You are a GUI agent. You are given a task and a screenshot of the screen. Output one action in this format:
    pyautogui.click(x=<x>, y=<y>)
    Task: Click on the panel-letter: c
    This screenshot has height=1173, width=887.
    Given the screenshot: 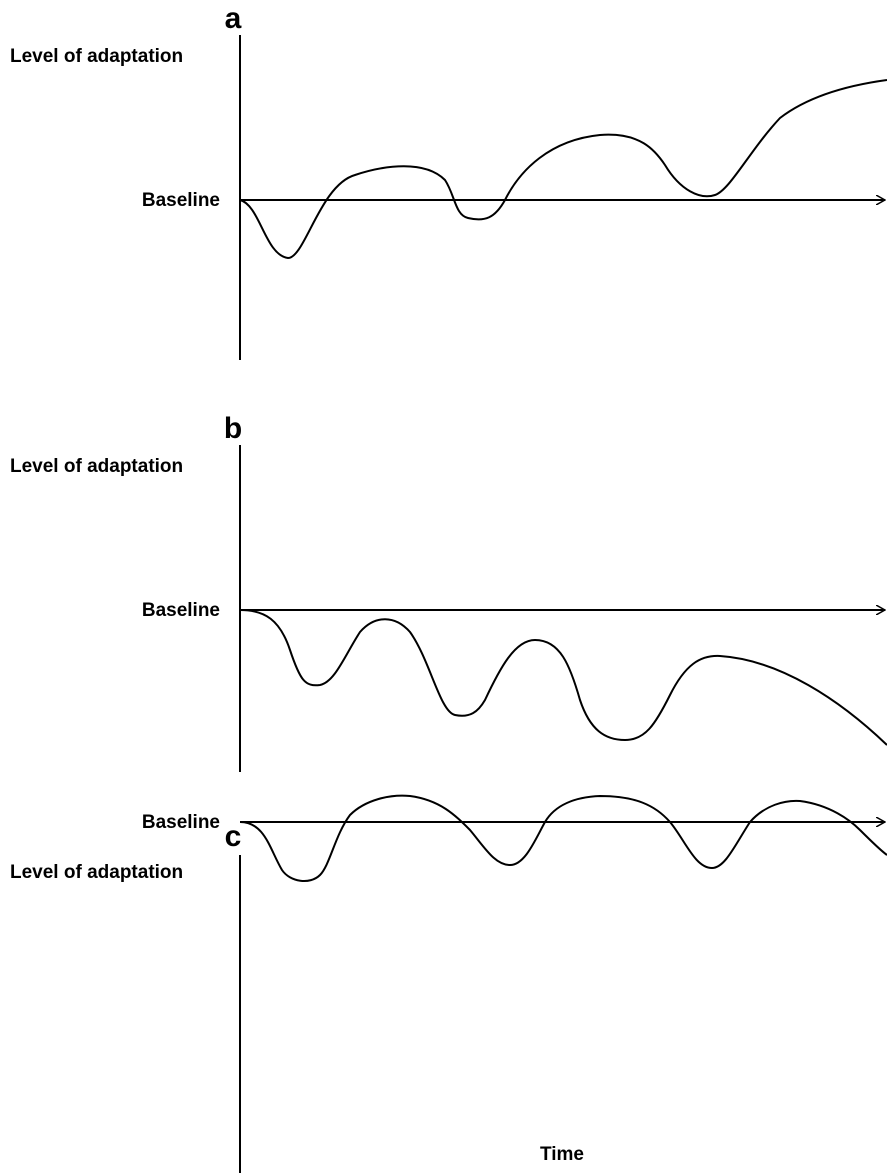 What is the action you would take?
    pyautogui.click(x=233, y=836)
    